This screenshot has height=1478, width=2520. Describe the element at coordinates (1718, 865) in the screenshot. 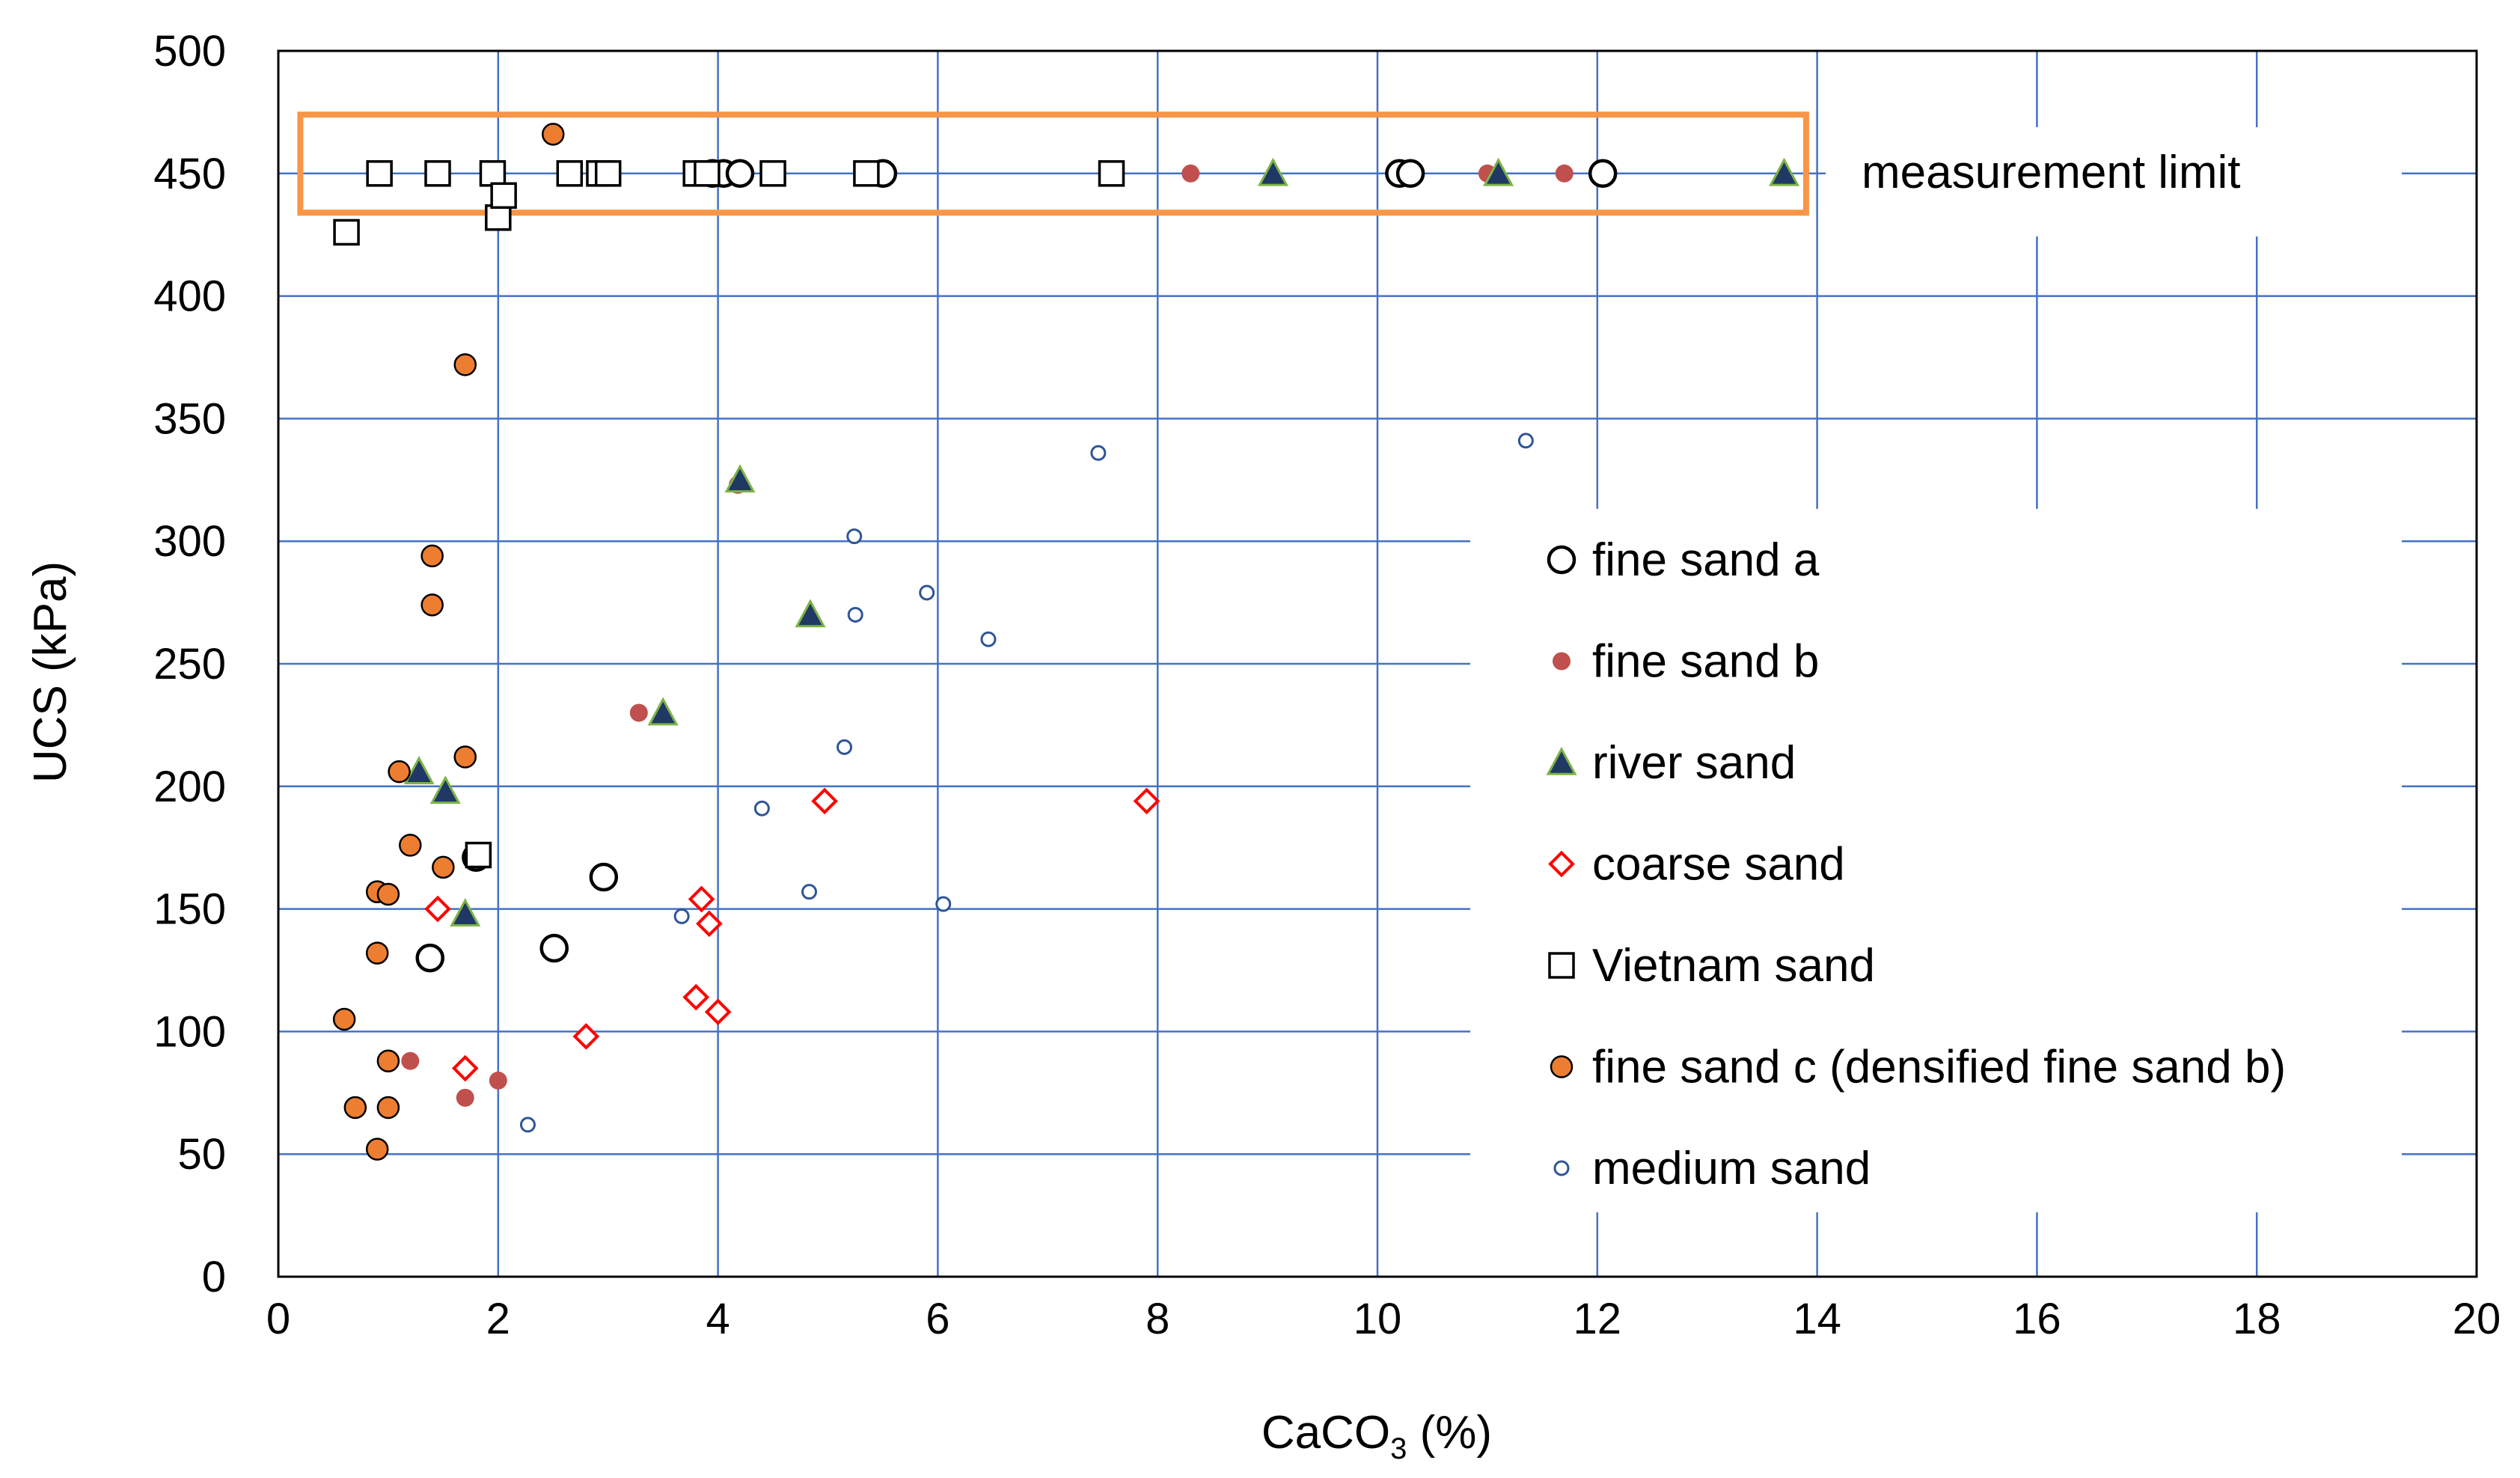

I see `legend-label: coarse sand` at that location.